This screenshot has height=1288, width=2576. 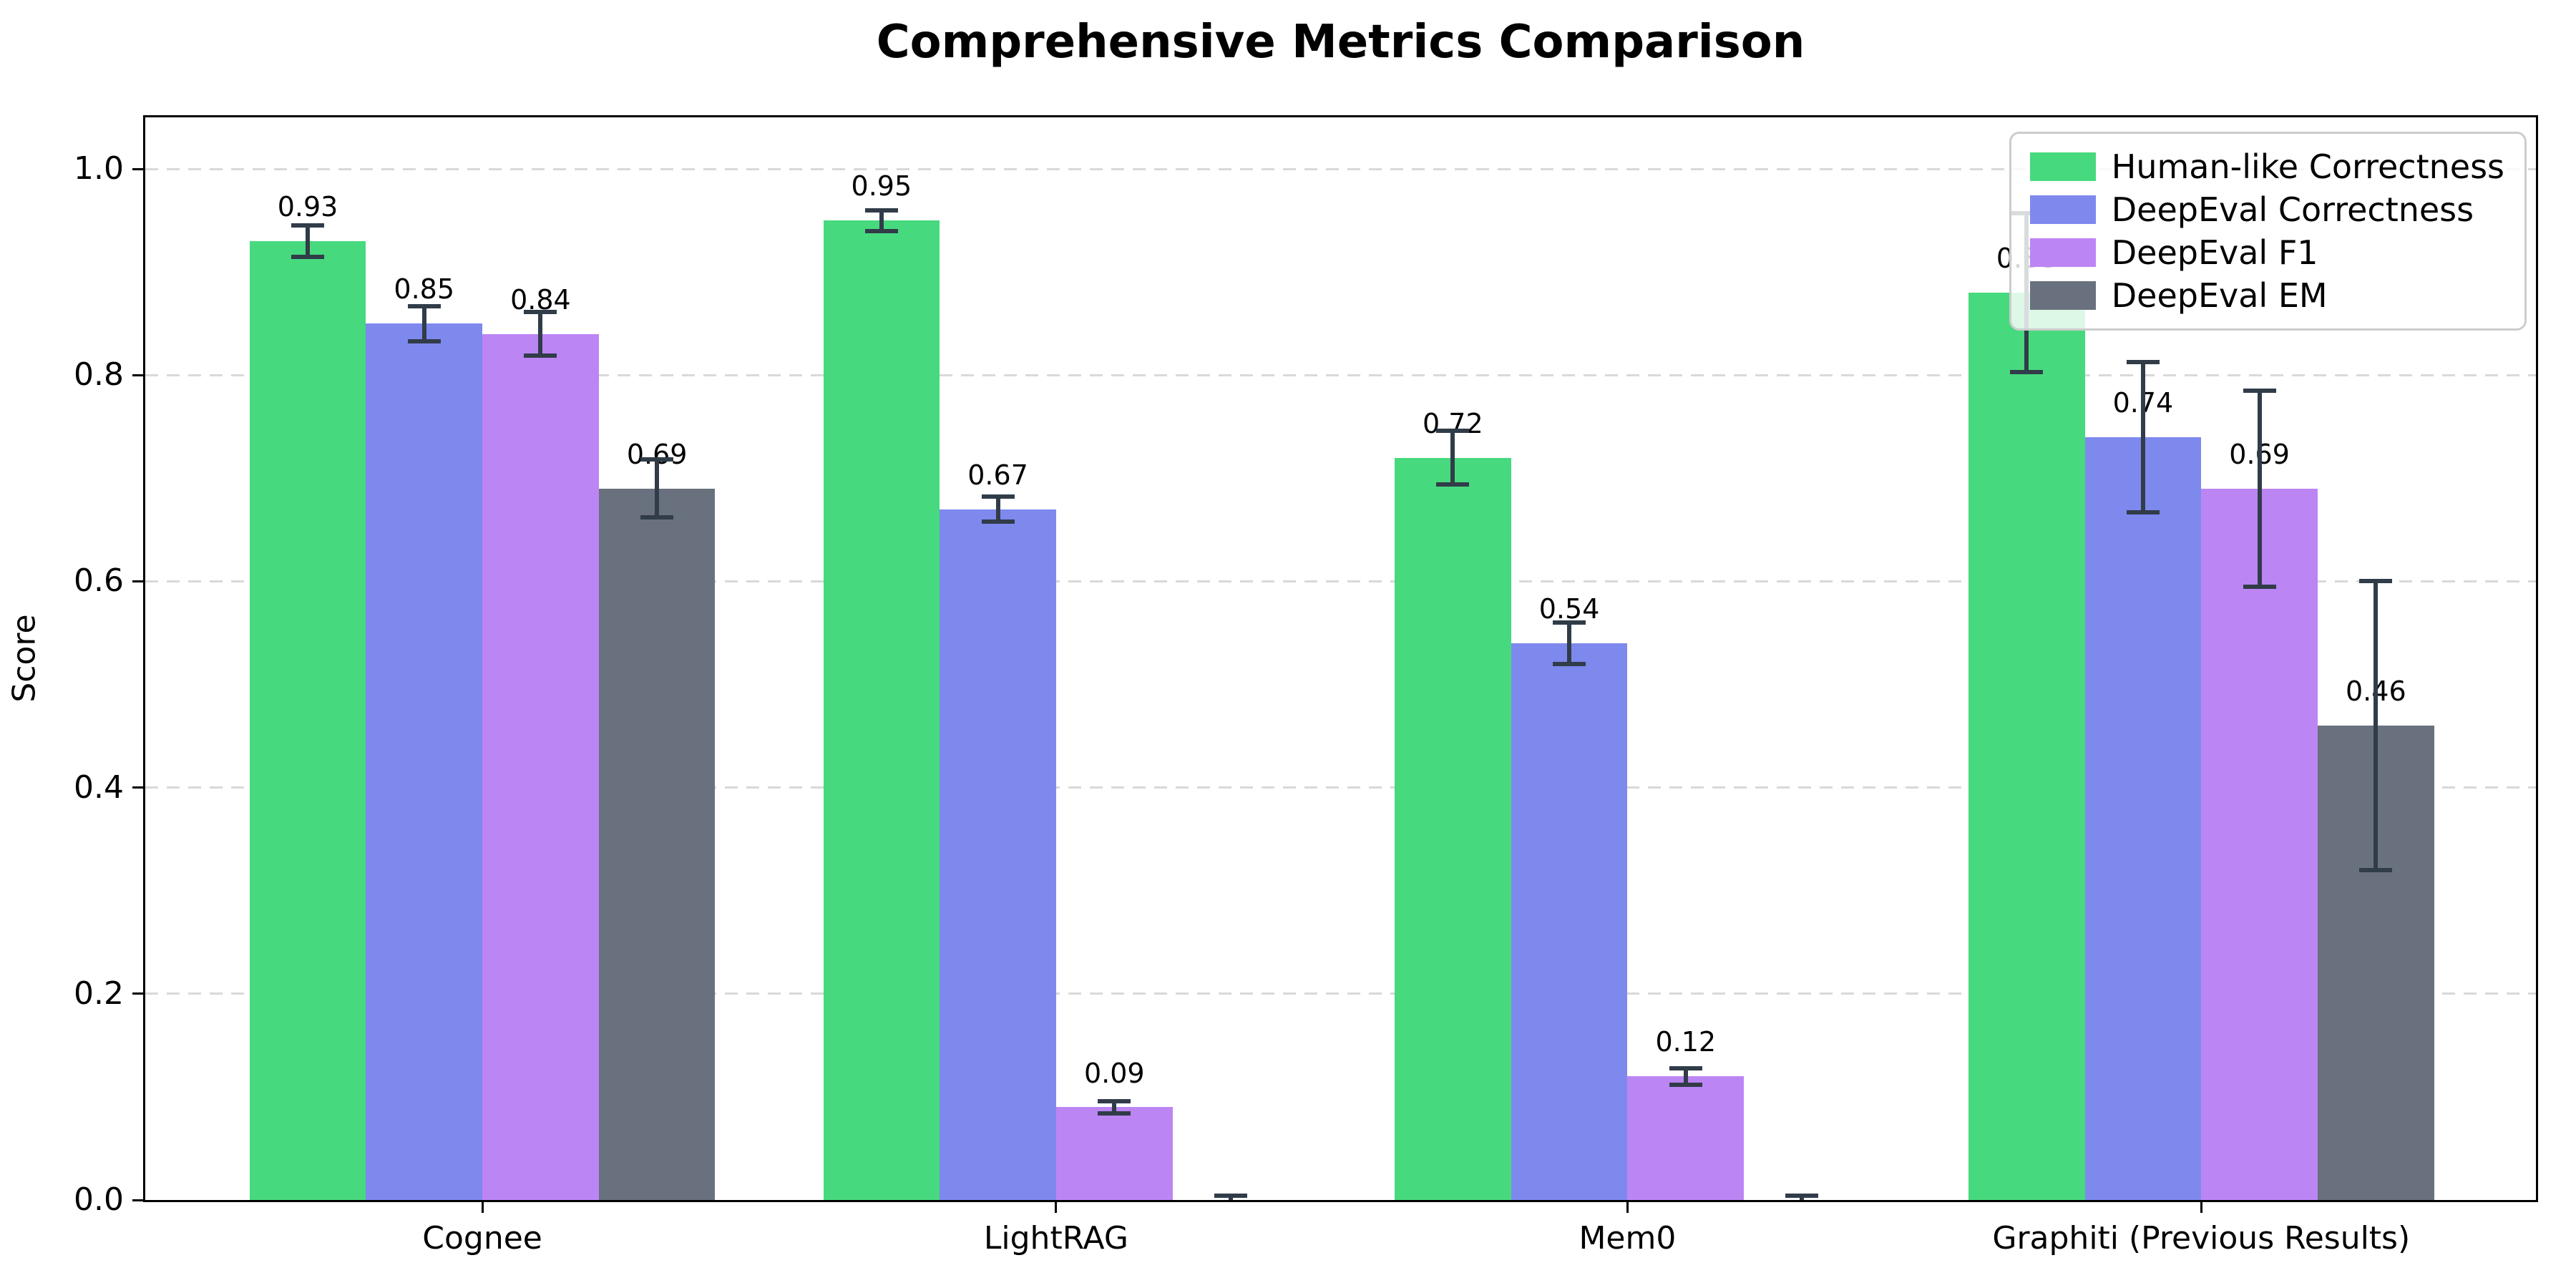 What do you see at coordinates (881, 186) in the screenshot?
I see `value-label: 0.95` at bounding box center [881, 186].